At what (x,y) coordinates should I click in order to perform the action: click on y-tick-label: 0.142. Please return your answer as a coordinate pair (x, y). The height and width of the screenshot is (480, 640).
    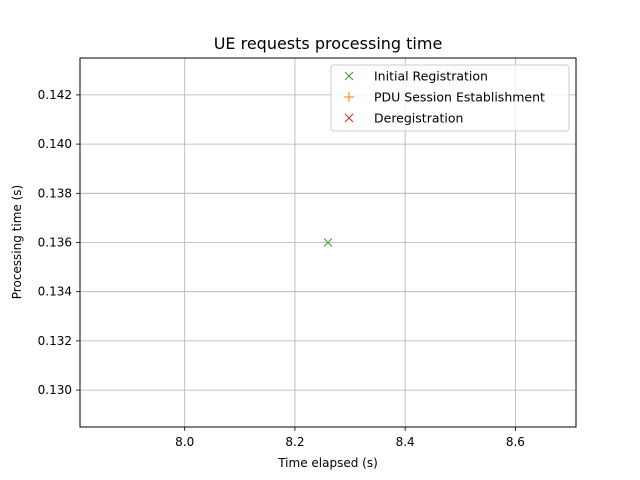
    Looking at the image, I should click on (55, 95).